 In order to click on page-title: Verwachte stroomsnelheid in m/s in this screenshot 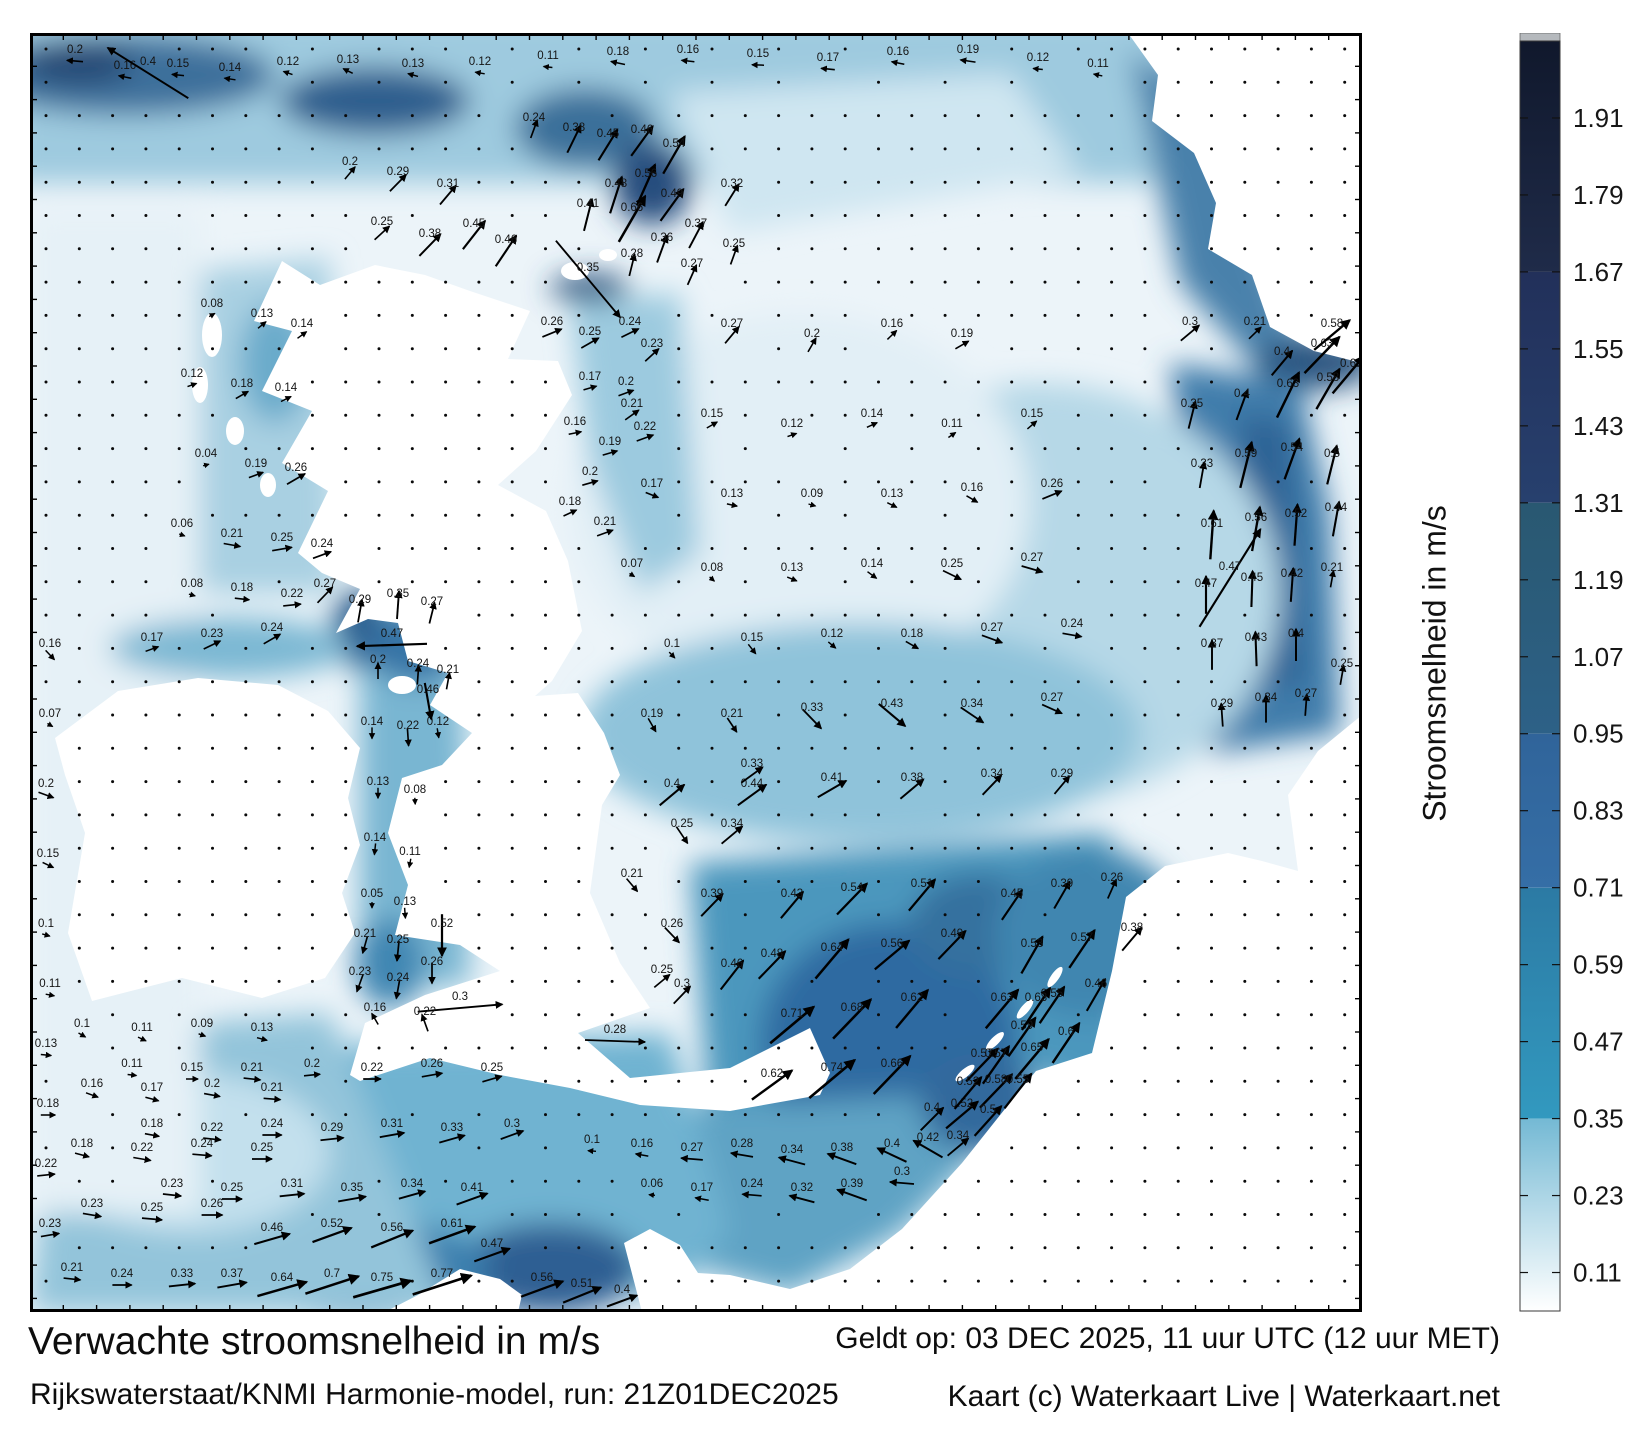, I will do `click(314, 1341)`.